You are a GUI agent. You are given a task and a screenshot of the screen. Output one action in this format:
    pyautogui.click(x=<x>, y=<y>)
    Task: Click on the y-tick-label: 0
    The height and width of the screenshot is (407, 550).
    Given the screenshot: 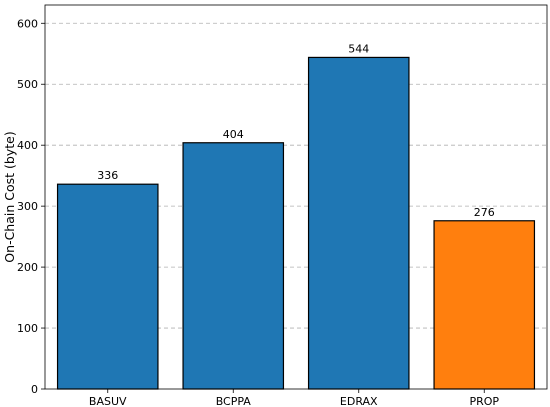 What is the action you would take?
    pyautogui.click(x=34, y=389)
    